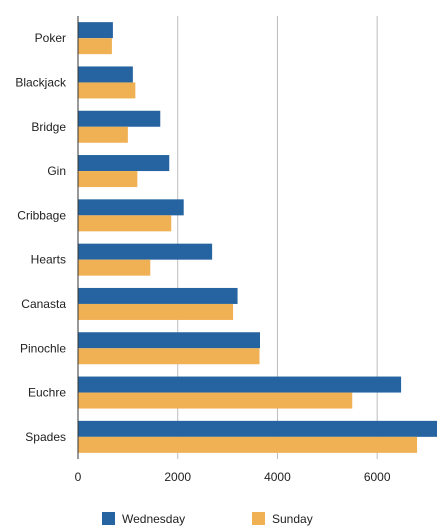 This screenshot has height=529, width=447. Describe the element at coordinates (169, 340) in the screenshot. I see `bar-wednesday-pinochle` at that location.